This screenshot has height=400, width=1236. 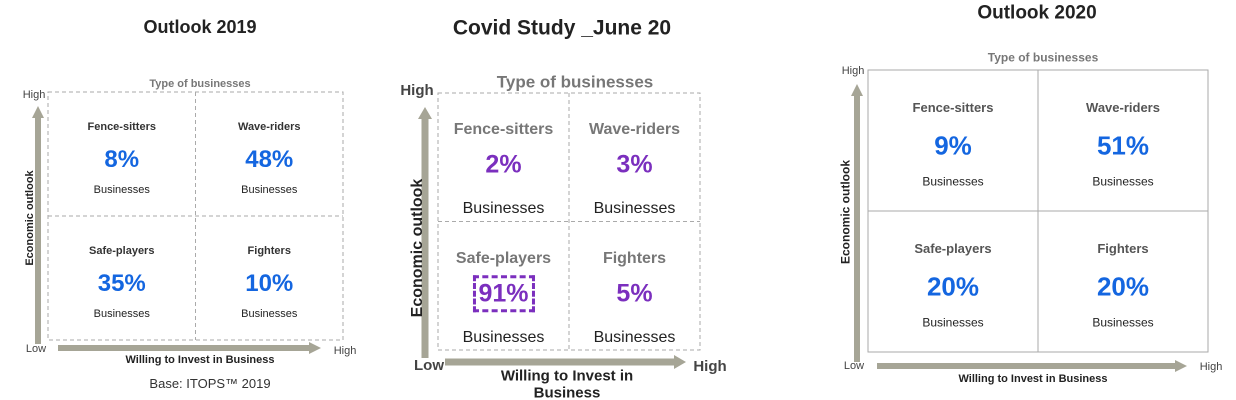 What do you see at coordinates (269, 283) in the screenshot?
I see `quadrant-value: 10%` at bounding box center [269, 283].